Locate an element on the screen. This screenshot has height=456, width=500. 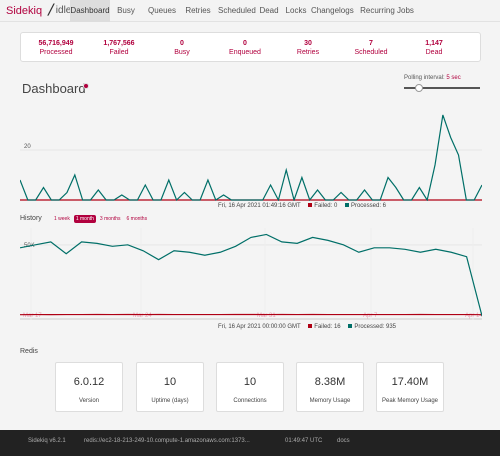
redis-connections: 10 Connections is located at coordinates (250, 387).